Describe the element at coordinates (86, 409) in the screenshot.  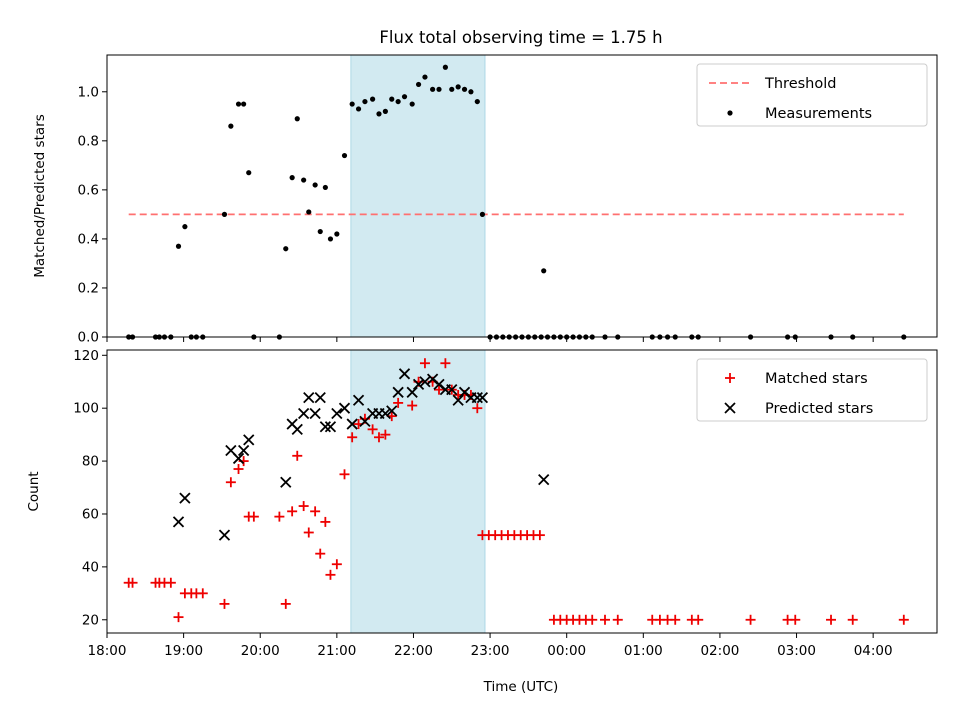
I see `y-tick-label: 100` at that location.